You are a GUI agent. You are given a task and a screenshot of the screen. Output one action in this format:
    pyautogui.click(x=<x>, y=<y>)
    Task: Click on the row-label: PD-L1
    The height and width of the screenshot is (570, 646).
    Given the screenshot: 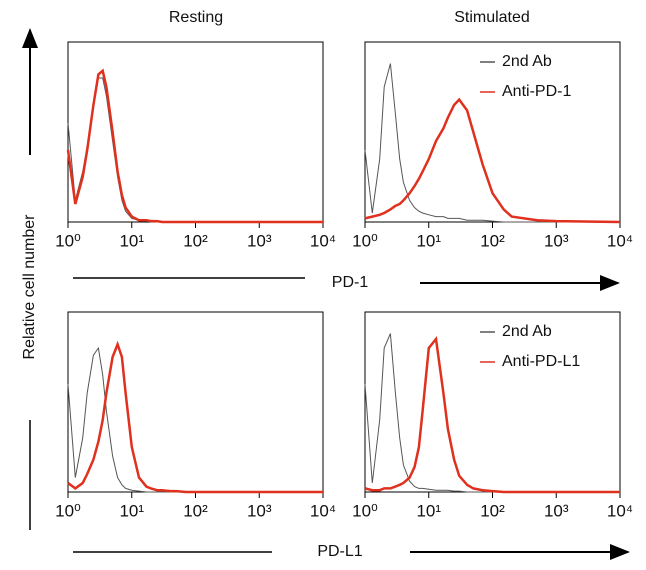 What is the action you would take?
    pyautogui.click(x=339, y=551)
    